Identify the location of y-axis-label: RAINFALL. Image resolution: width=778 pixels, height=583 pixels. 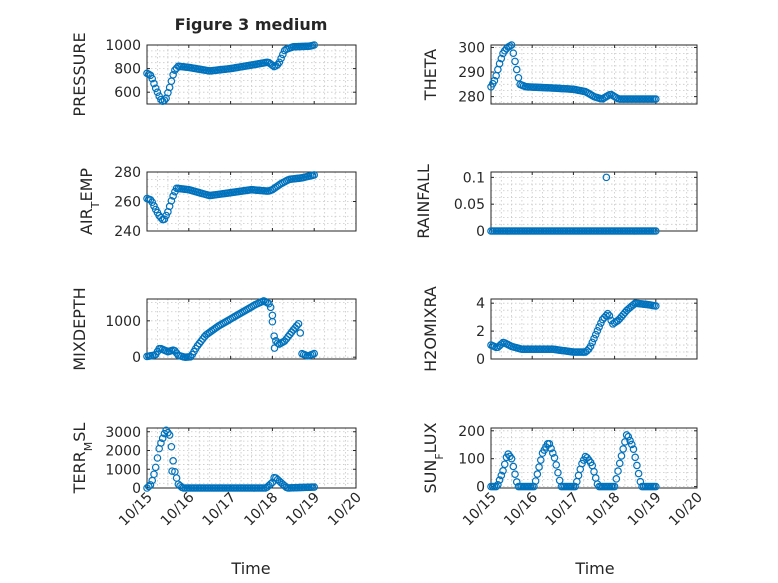
(423, 201).